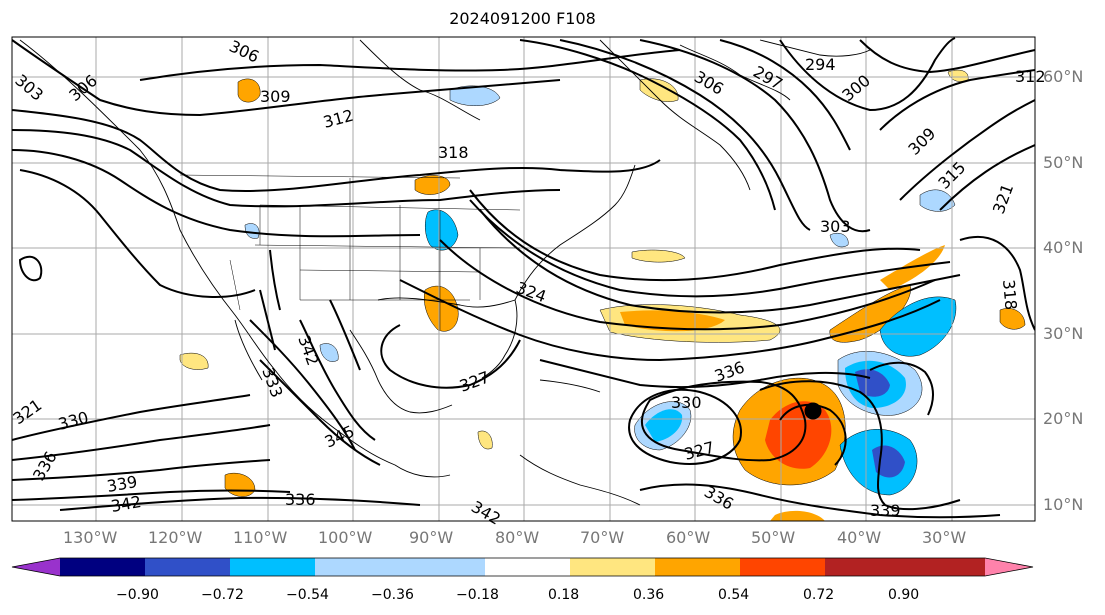 This screenshot has height=615, width=1105. What do you see at coordinates (260, 537) in the screenshot?
I see `lon-label: 110°W` at bounding box center [260, 537].